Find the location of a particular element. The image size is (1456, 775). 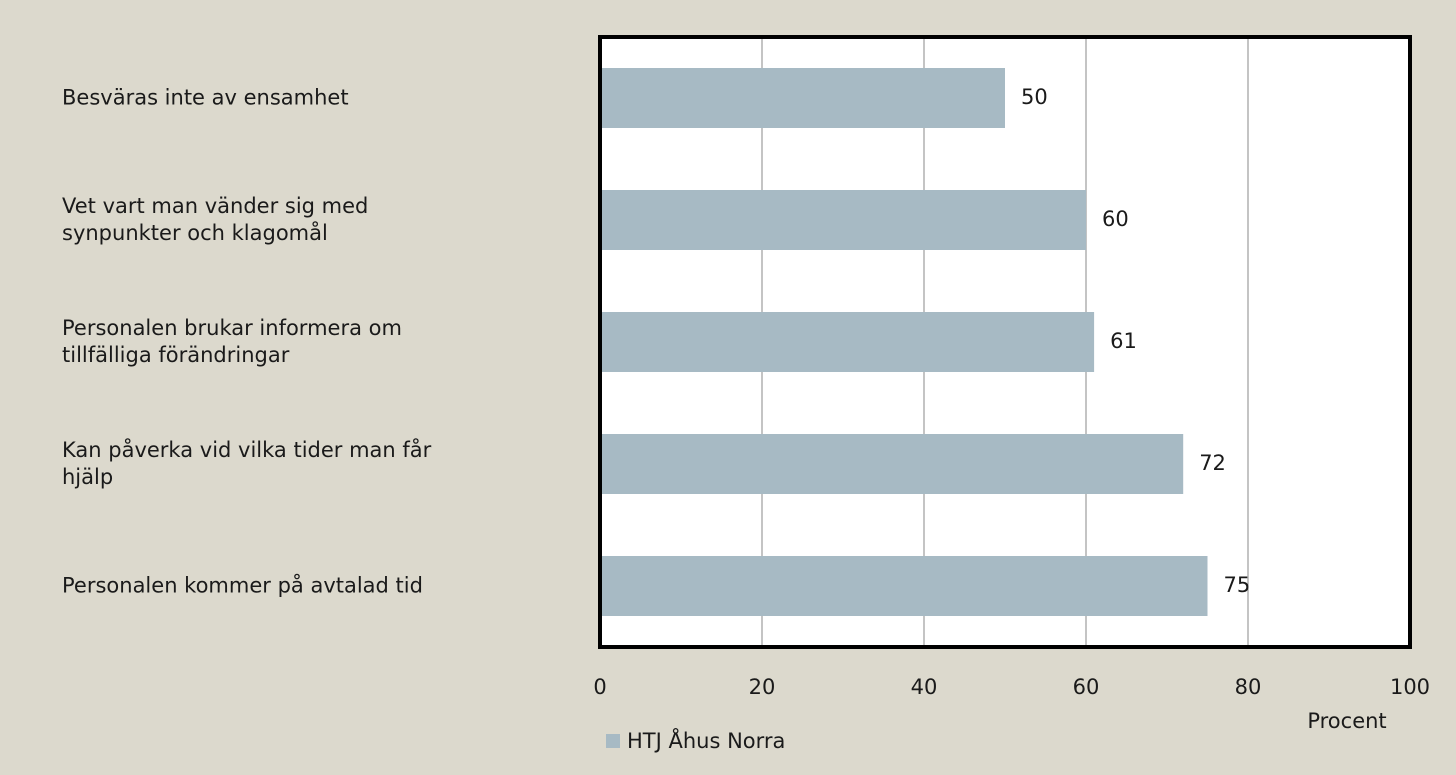

x-tick-label: 60 is located at coordinates (1086, 687).